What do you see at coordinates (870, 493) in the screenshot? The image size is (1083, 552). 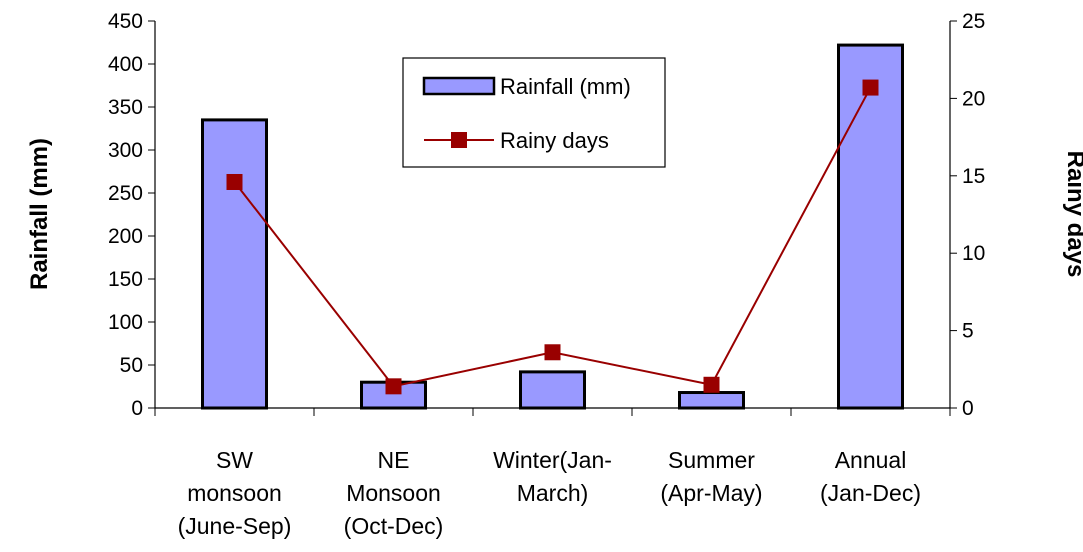 I see `category-label-4-1: (Jan-Dec)` at bounding box center [870, 493].